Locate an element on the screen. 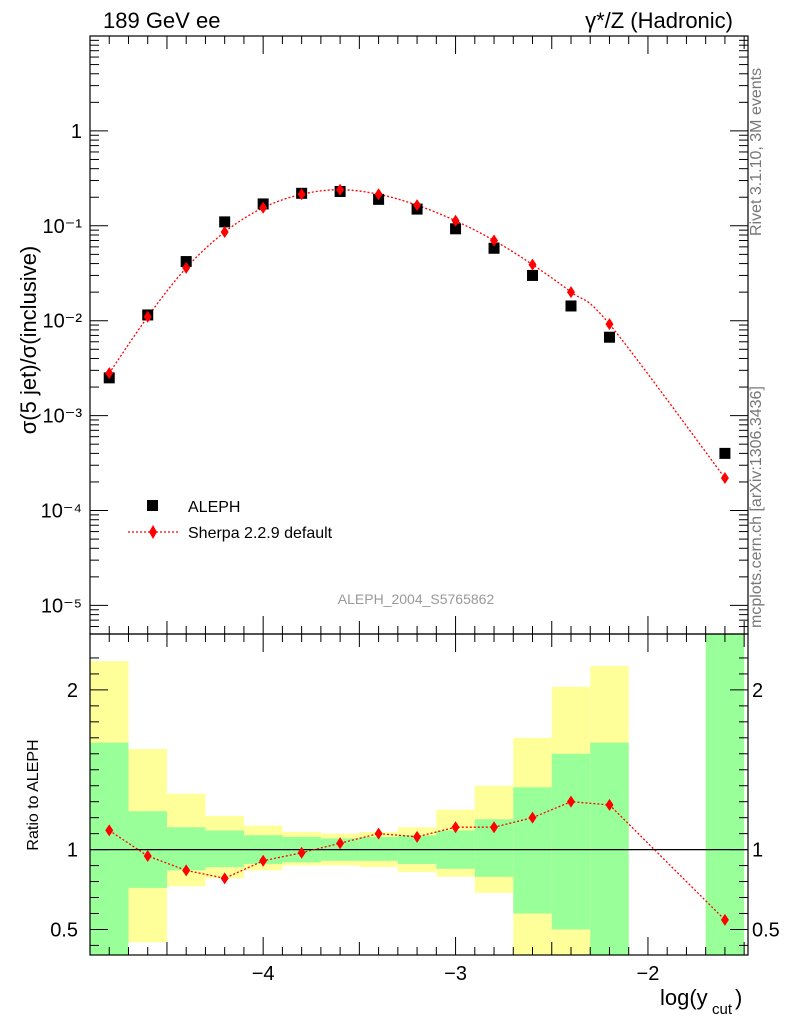 Image resolution: width=786 pixels, height=1024 pixels. ratio-y-tick-label-right: 0.5 is located at coordinates (766, 930).